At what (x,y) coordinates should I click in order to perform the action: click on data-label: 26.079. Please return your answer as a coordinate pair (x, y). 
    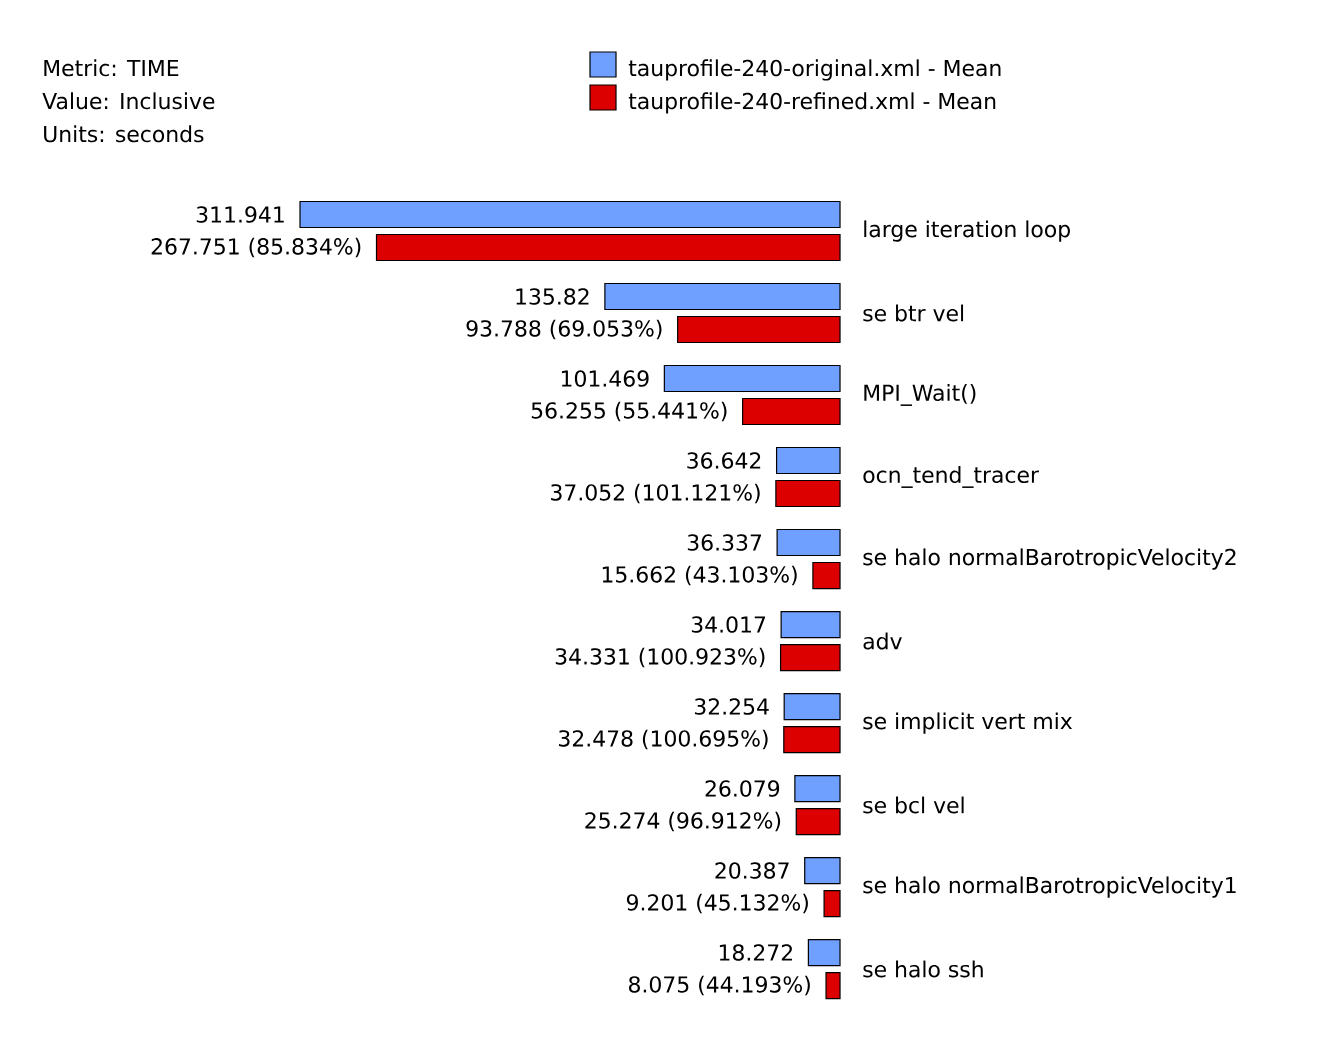
    Looking at the image, I should click on (742, 788).